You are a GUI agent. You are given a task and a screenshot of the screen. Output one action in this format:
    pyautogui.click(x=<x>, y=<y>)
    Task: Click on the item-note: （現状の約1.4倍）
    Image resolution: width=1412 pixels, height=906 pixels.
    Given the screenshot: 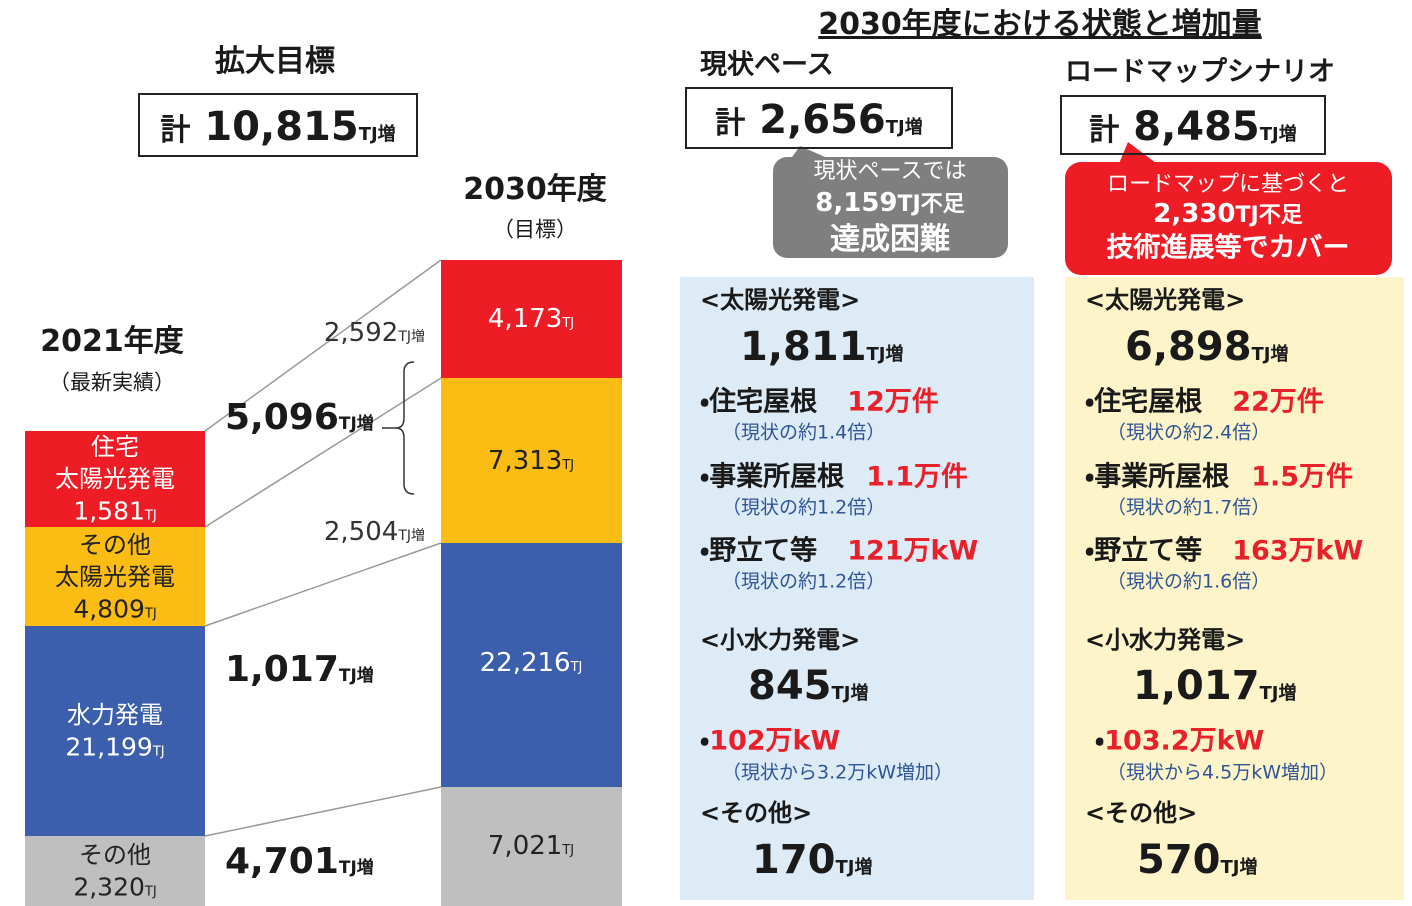 What is the action you would take?
    pyautogui.click(x=804, y=432)
    